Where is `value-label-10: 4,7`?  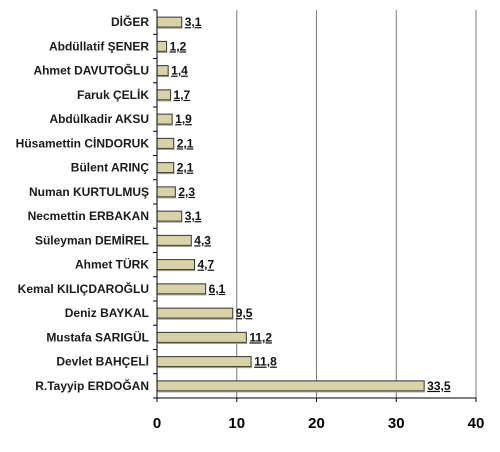
value-label-10: 4,7 is located at coordinates (205, 265).